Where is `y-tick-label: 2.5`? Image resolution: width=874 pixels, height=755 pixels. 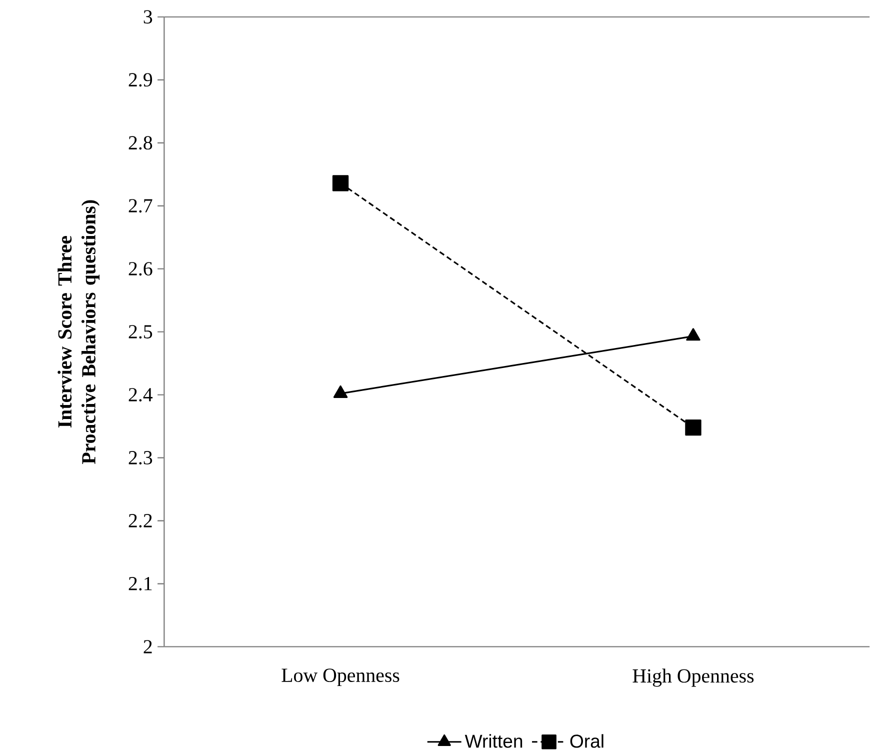 y-tick-label: 2.5 is located at coordinates (140, 332).